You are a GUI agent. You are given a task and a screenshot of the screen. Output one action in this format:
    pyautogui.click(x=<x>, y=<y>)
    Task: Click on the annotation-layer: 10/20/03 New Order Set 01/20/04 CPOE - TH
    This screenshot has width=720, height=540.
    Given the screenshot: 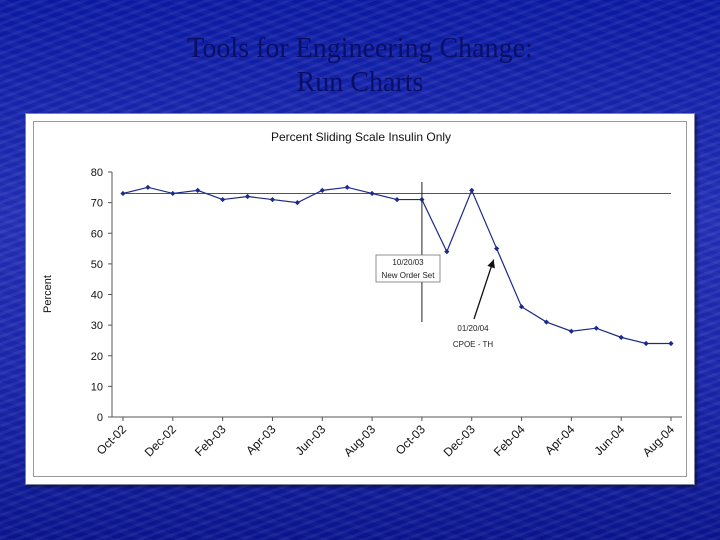 What is the action you would take?
    pyautogui.click(x=435, y=265)
    